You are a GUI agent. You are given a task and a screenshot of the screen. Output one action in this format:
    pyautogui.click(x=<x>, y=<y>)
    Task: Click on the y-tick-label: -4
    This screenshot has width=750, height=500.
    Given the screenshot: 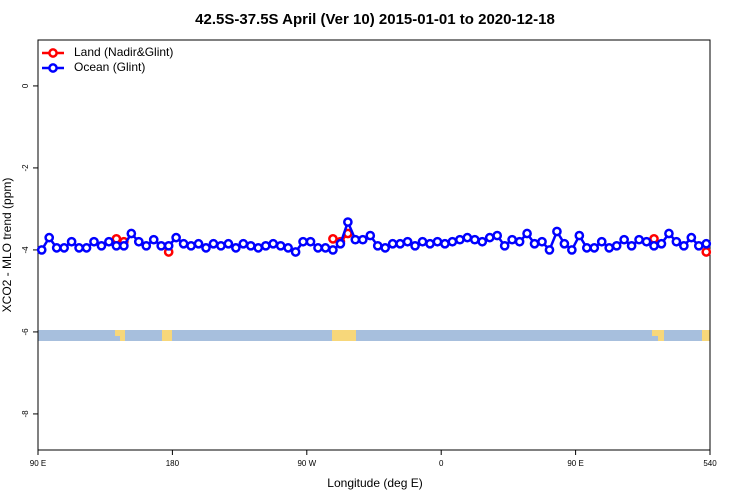 What is the action you would take?
    pyautogui.click(x=25, y=250)
    